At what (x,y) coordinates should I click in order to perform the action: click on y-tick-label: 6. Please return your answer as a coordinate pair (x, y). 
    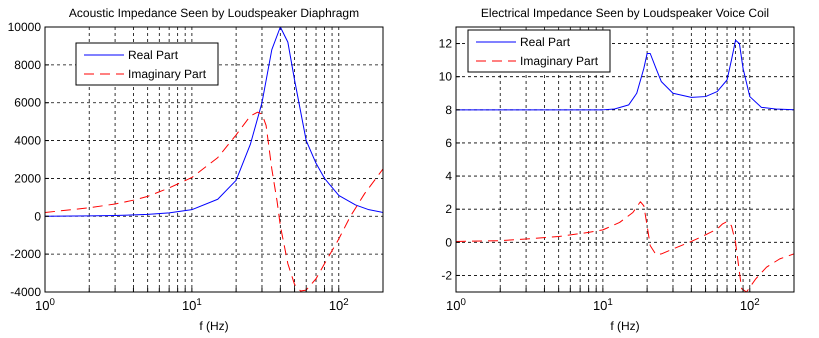
    Looking at the image, I should click on (448, 143).